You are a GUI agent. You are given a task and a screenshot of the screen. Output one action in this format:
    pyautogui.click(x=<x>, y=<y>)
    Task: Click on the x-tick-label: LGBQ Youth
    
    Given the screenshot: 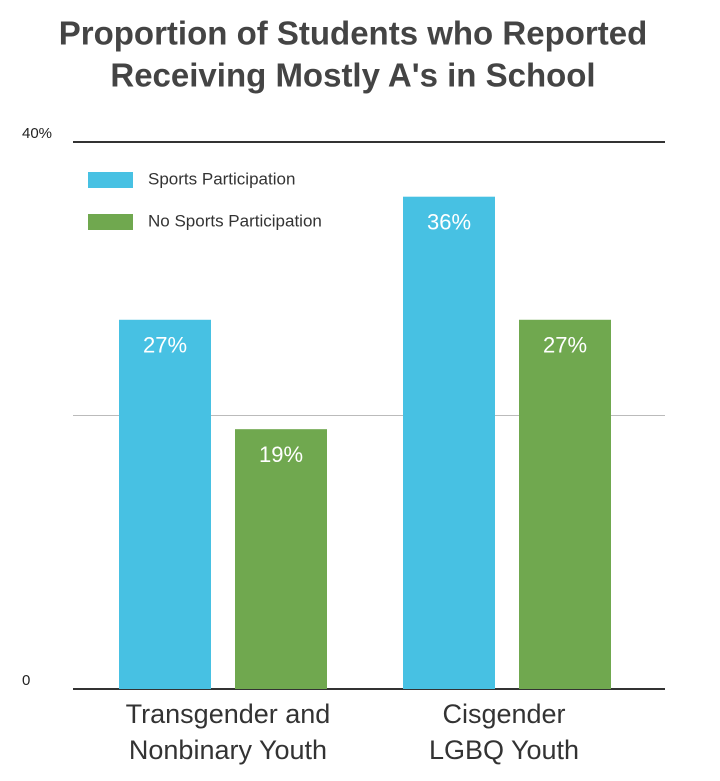 What is the action you would take?
    pyautogui.click(x=504, y=750)
    